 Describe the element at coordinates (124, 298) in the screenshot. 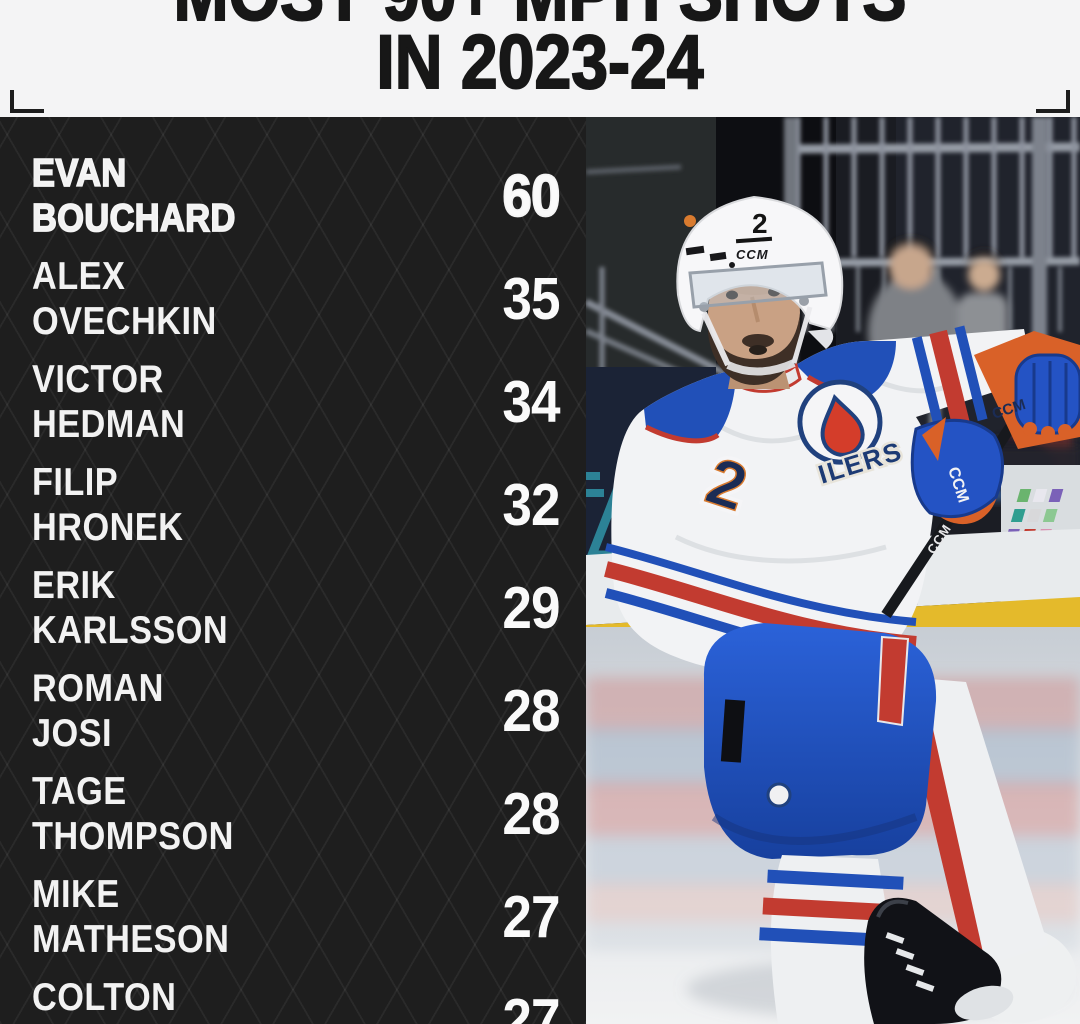

I see `player-name: ALEX OVECHKIN` at that location.